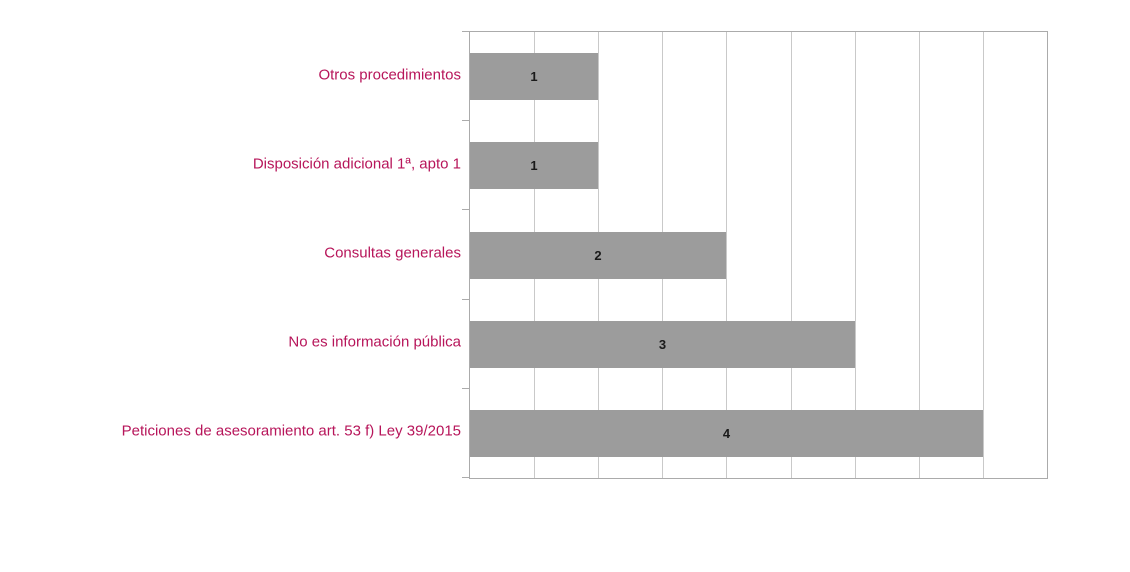 This screenshot has height=572, width=1130. I want to click on bar-value-label: 4, so click(726, 433).